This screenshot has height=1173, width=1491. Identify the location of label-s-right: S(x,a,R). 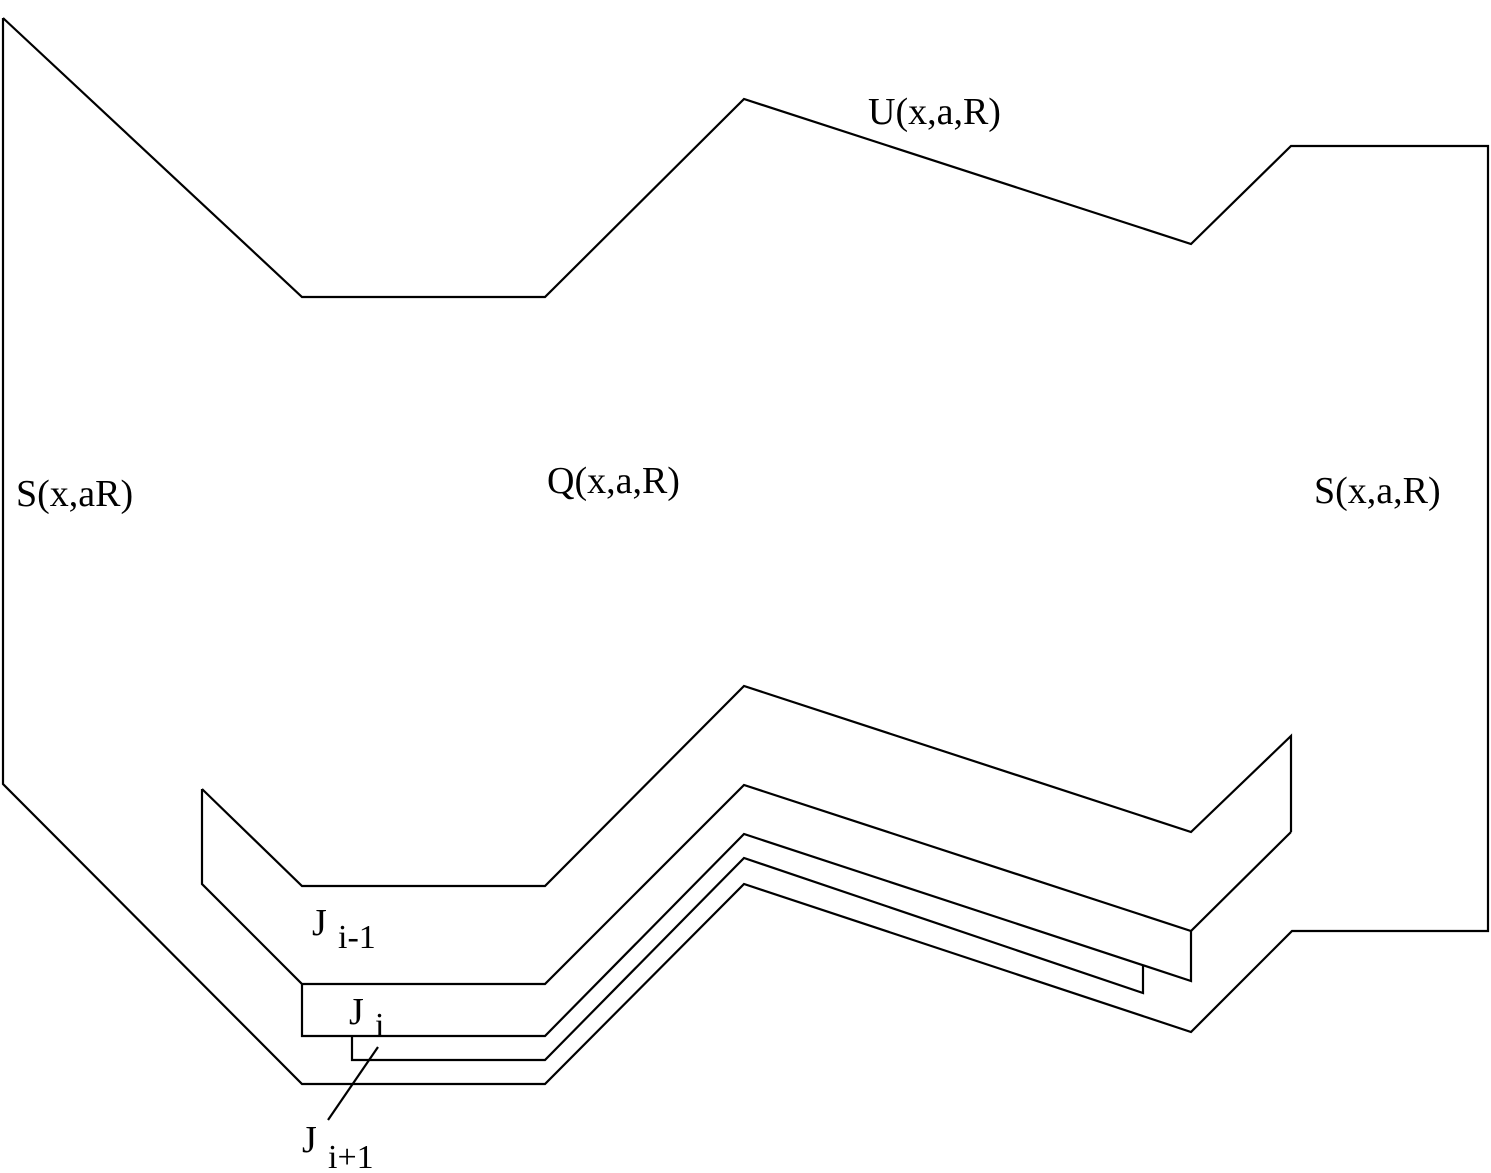
(1377, 491).